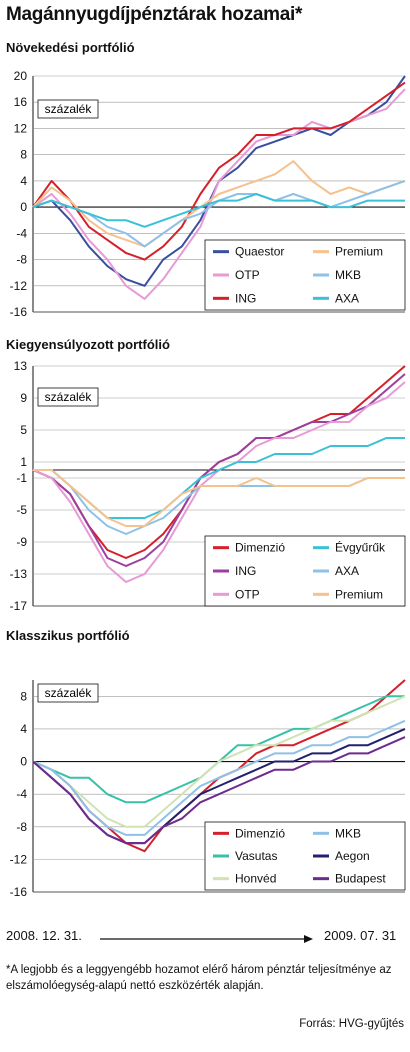  Describe the element at coordinates (21, 478) in the screenshot. I see `y-tick-label: -1` at that location.